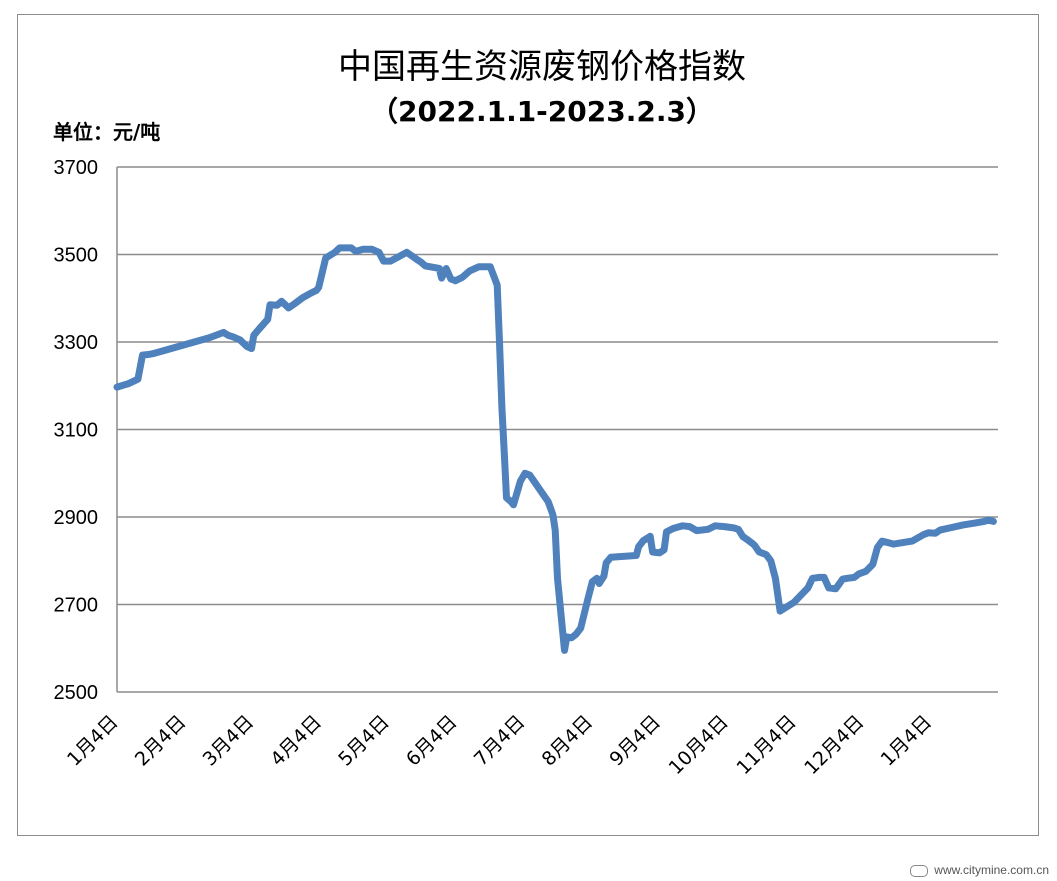 The width and height of the screenshot is (1057, 881). I want to click on x-tick-label: 11月4日, so click(766, 745).